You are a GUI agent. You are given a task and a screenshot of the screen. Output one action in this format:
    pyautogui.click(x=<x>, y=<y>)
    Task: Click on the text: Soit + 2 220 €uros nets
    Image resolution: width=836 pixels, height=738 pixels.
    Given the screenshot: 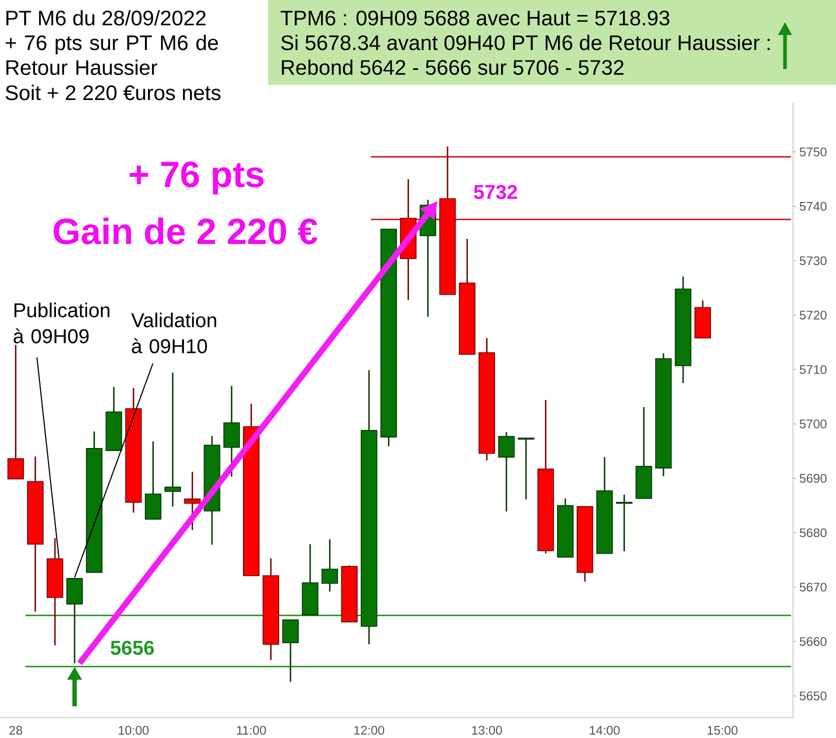 What is the action you would take?
    pyautogui.click(x=113, y=92)
    